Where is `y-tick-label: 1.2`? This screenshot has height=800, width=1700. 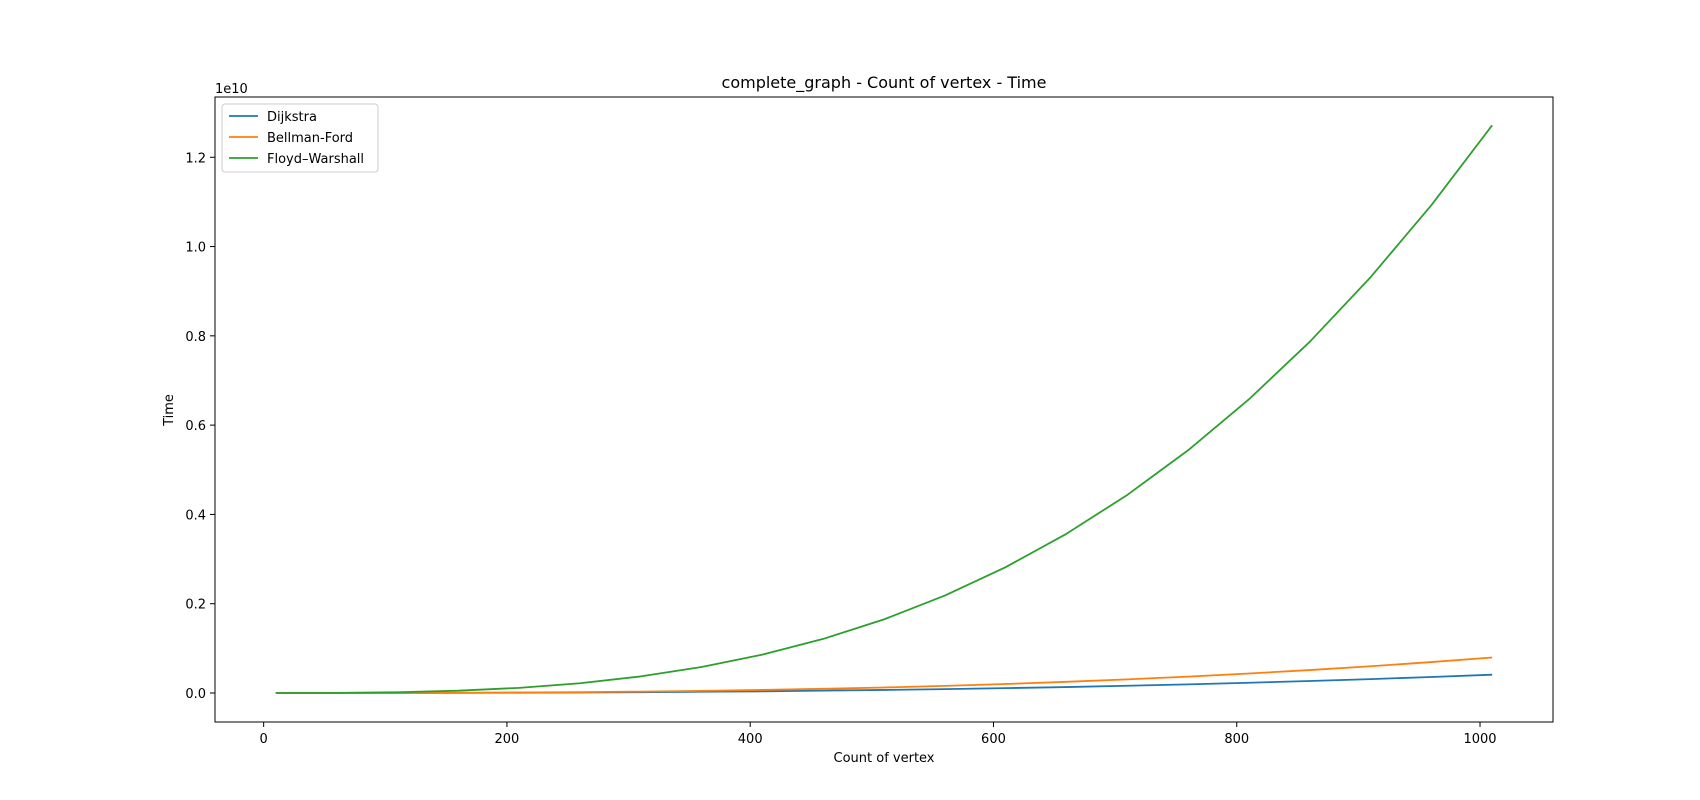 y-tick-label: 1.2 is located at coordinates (195, 158).